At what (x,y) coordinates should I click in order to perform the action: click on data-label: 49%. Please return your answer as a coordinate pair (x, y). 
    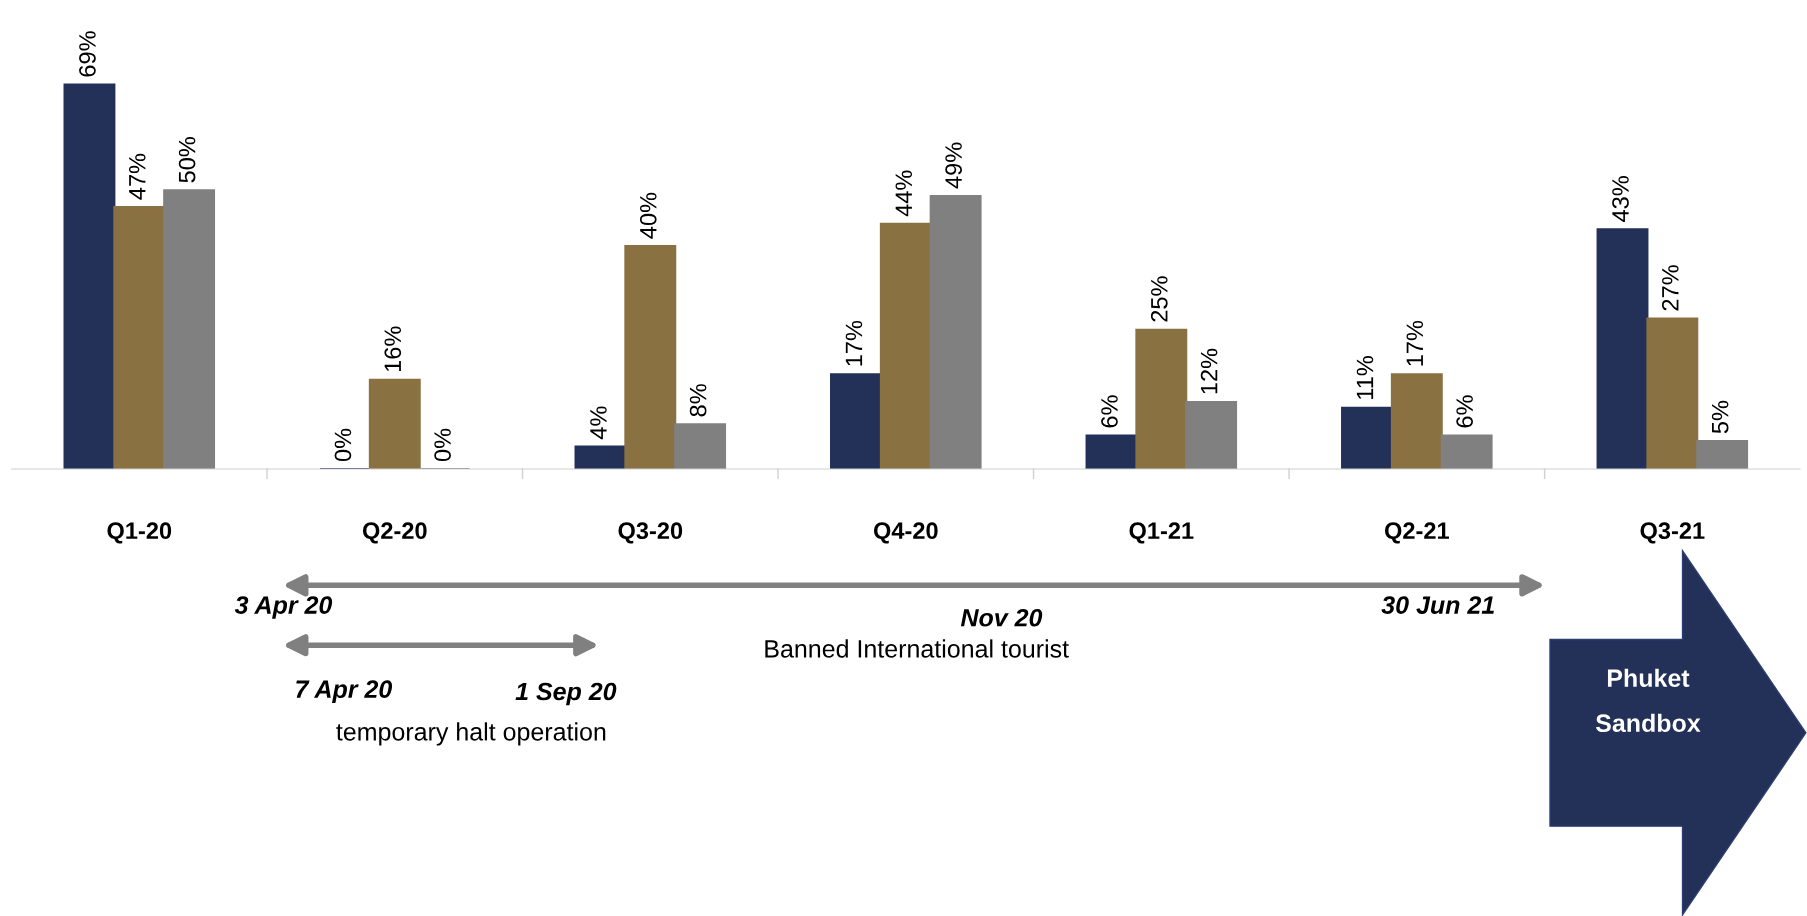
    Looking at the image, I should click on (953, 165).